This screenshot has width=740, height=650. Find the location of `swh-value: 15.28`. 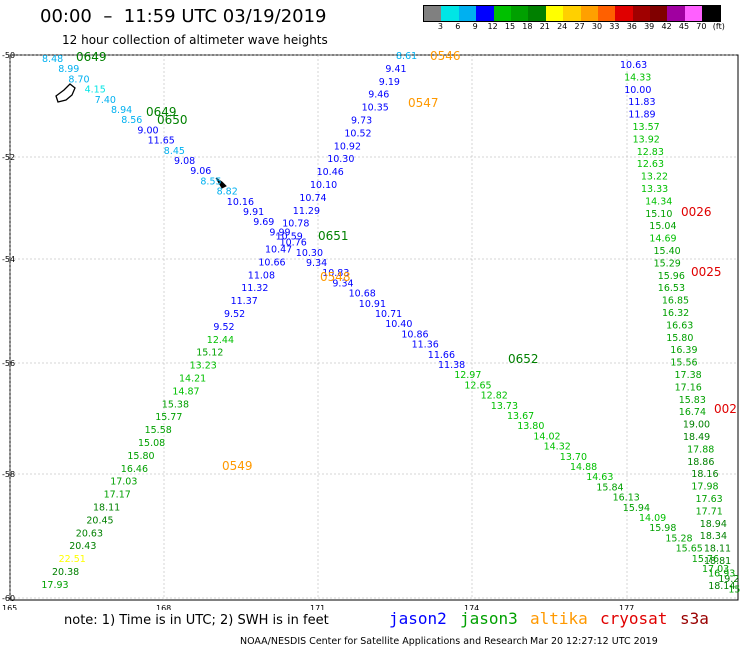

swh-value: 15.28 is located at coordinates (678, 538).